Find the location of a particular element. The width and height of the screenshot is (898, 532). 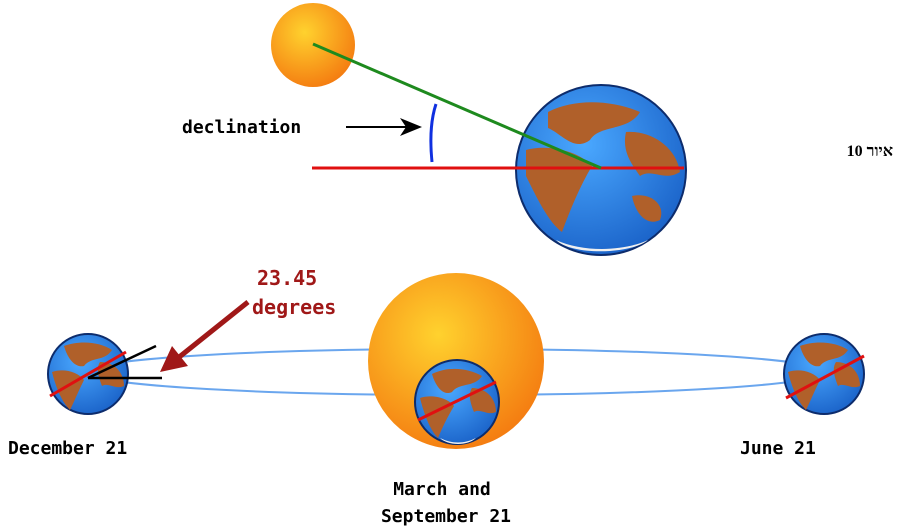

earth-december is located at coordinates (104, 374).